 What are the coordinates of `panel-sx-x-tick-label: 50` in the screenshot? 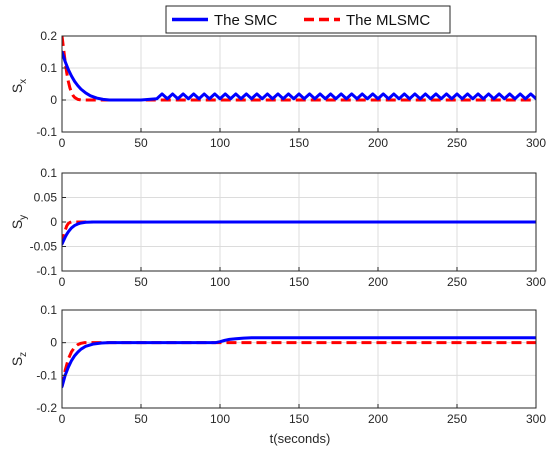 It's located at (141, 143).